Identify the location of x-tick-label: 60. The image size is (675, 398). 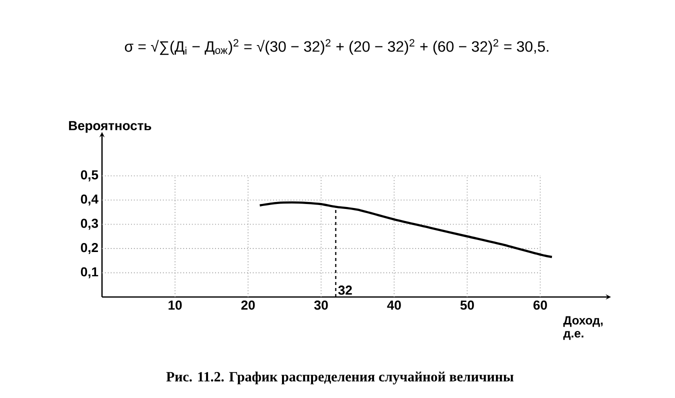
(540, 305).